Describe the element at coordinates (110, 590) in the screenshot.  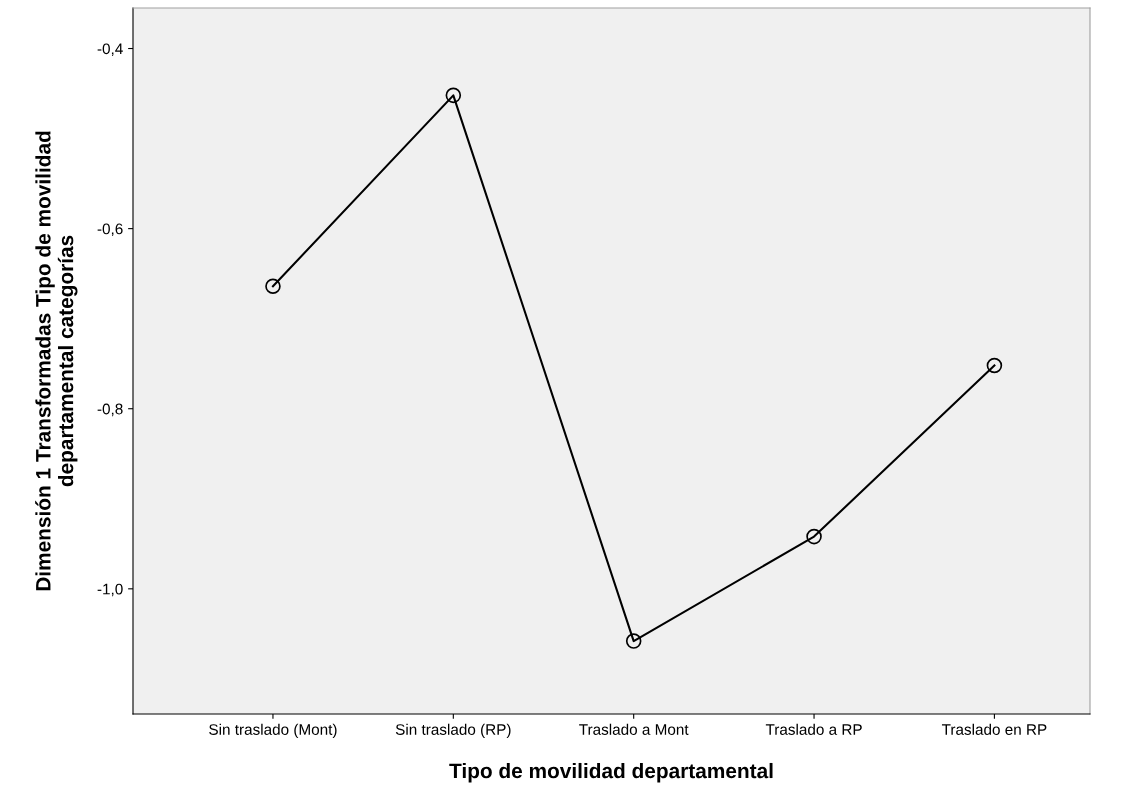
I see `y-tick-label: -1,0` at that location.